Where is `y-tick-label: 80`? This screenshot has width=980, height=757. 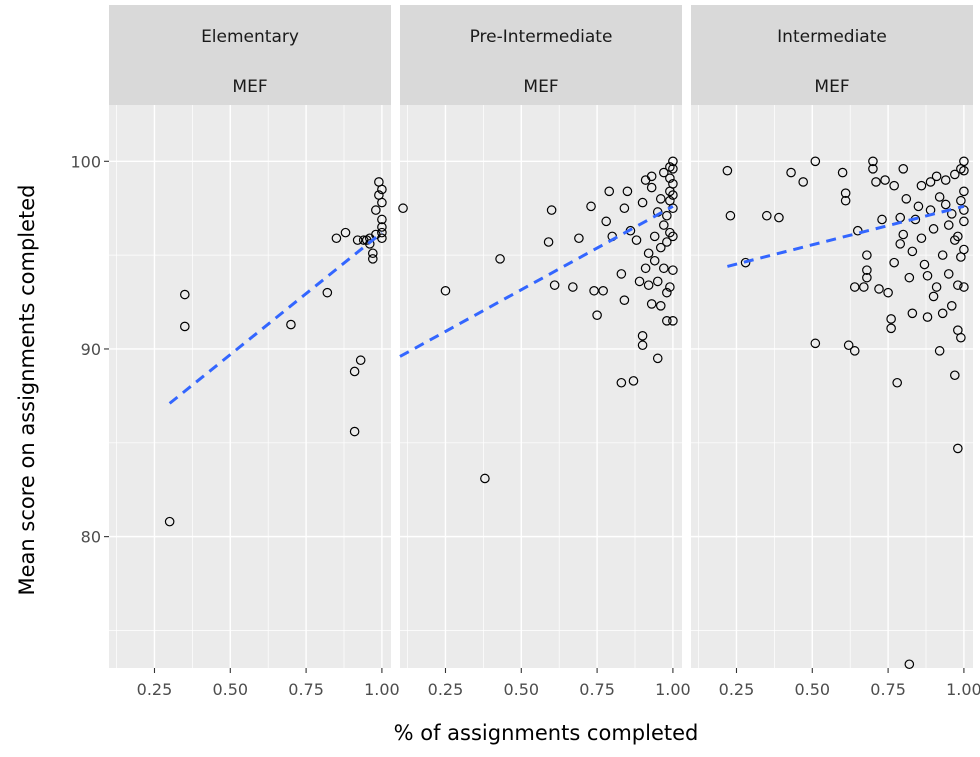 y-tick-label: 80 is located at coordinates (91, 537).